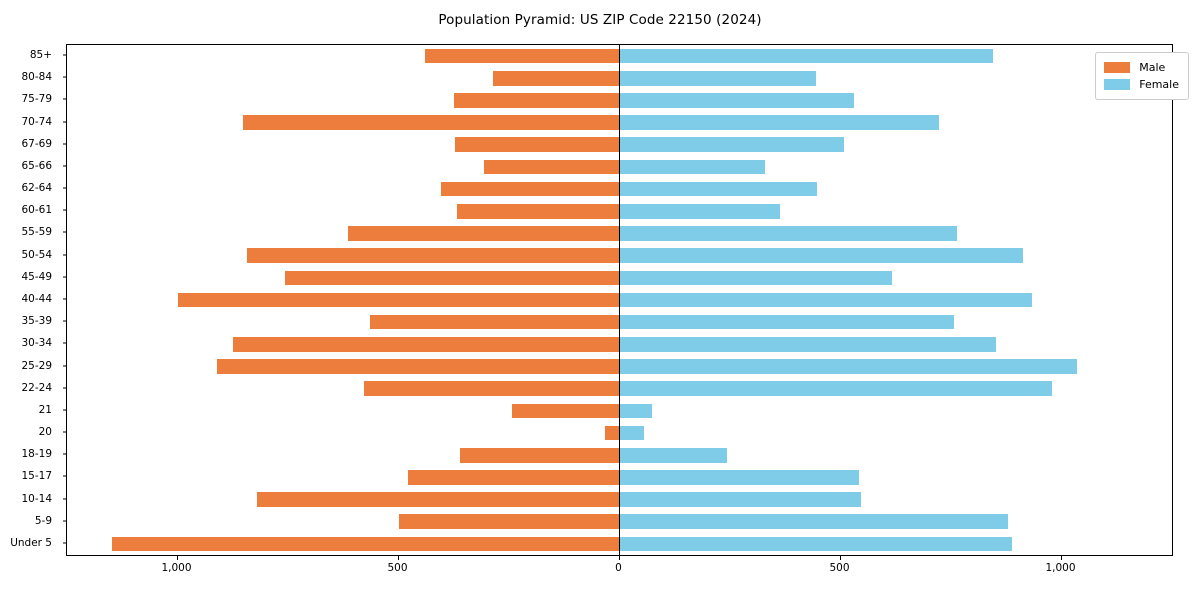 This screenshot has width=1200, height=600. What do you see at coordinates (522, 56) in the screenshot?
I see `bar-male-85-` at bounding box center [522, 56].